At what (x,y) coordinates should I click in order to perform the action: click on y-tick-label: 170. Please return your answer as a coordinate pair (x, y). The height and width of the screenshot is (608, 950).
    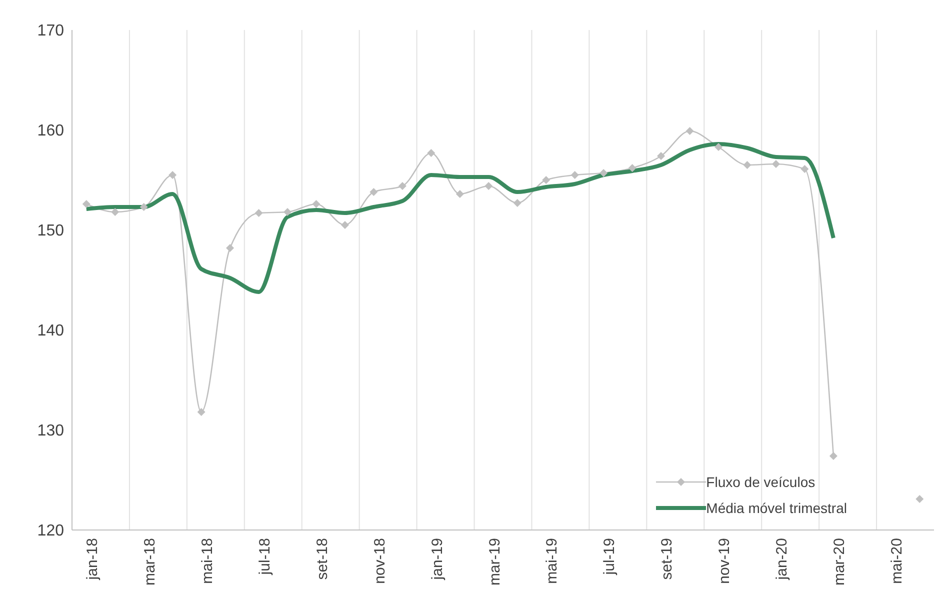
    Looking at the image, I should click on (50, 31).